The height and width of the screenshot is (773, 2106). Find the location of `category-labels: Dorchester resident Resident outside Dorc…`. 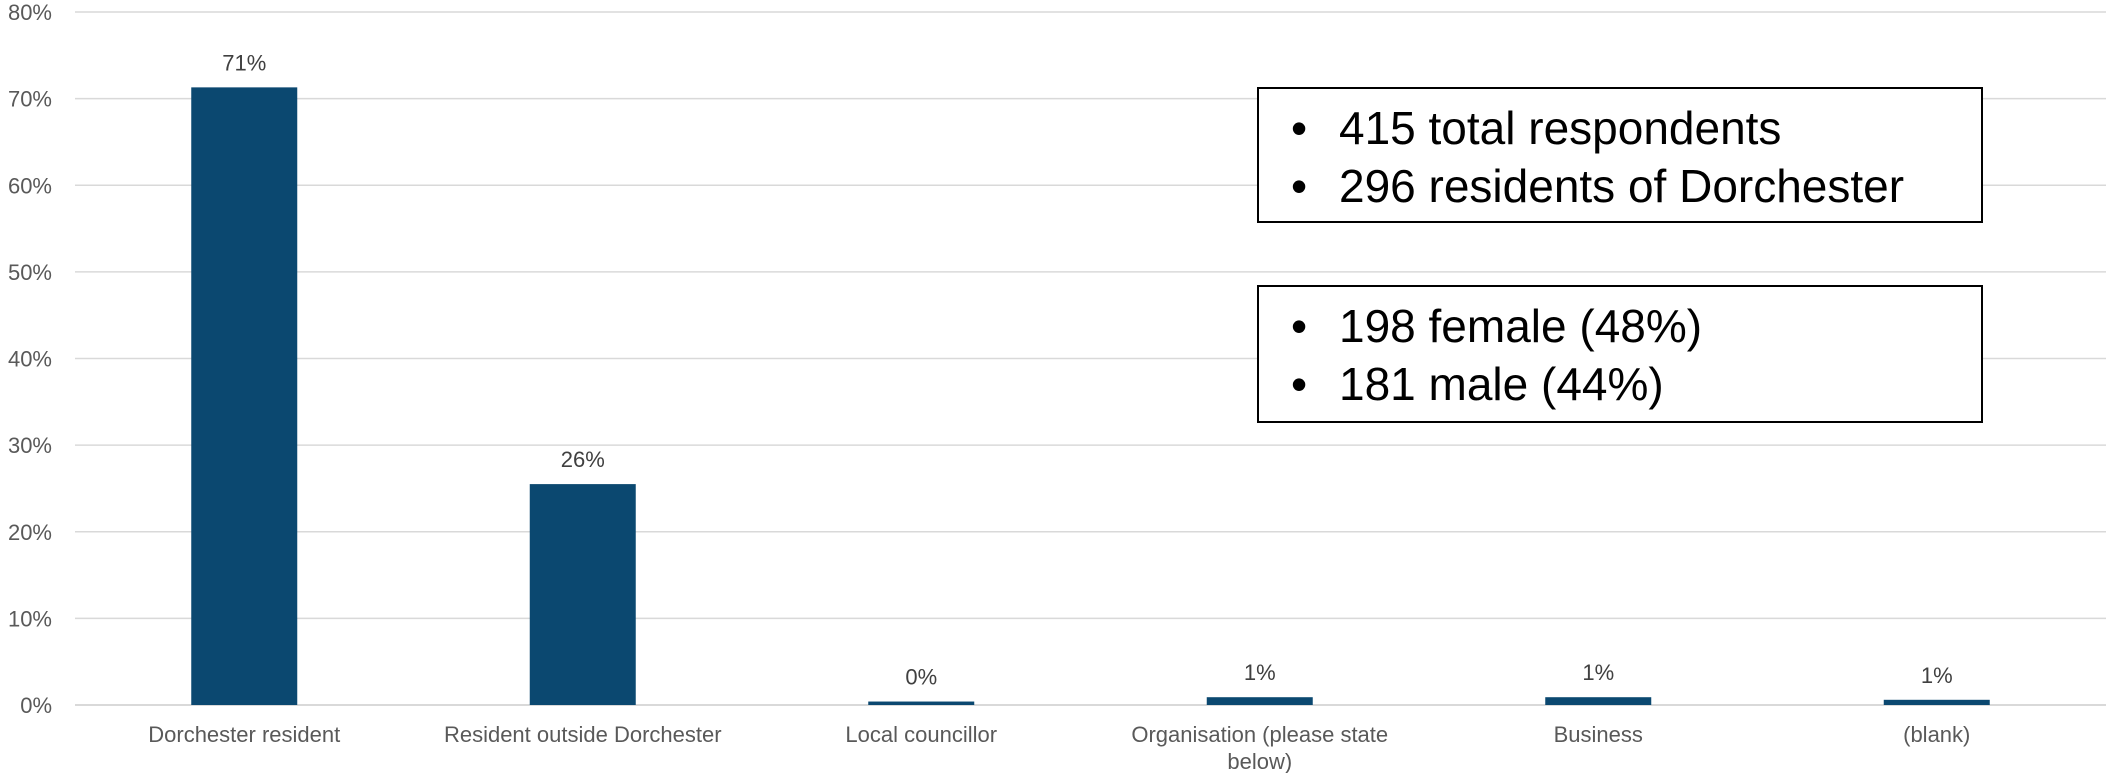

category-labels: Dorchester resident Resident outside Dorc… is located at coordinates (1059, 747).